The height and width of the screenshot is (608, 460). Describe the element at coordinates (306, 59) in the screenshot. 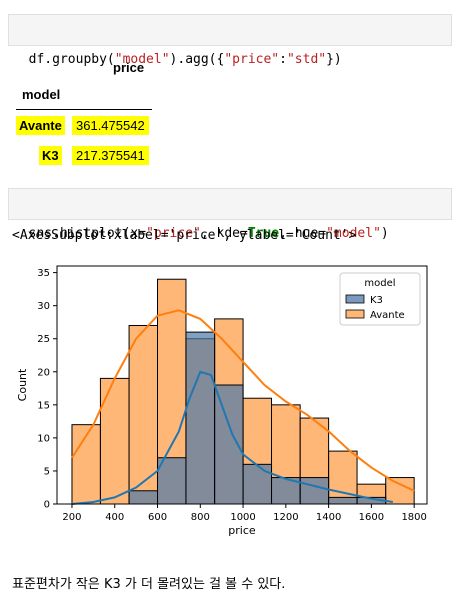

I see `code-token: "std"` at that location.